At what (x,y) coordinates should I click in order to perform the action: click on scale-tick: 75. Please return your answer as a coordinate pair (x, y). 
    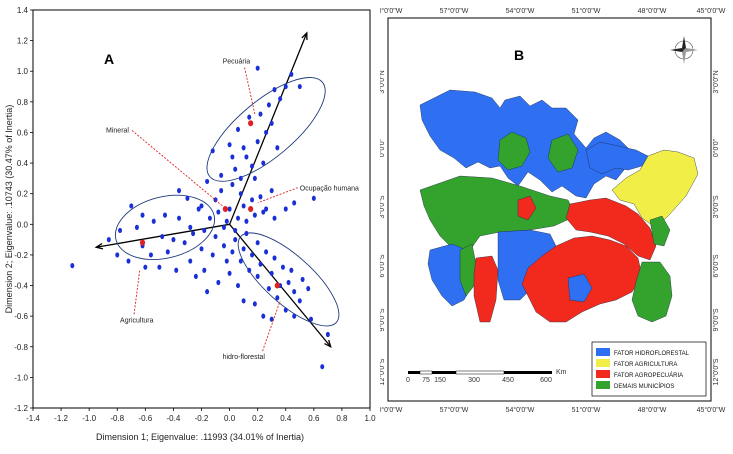
    Looking at the image, I should click on (426, 380).